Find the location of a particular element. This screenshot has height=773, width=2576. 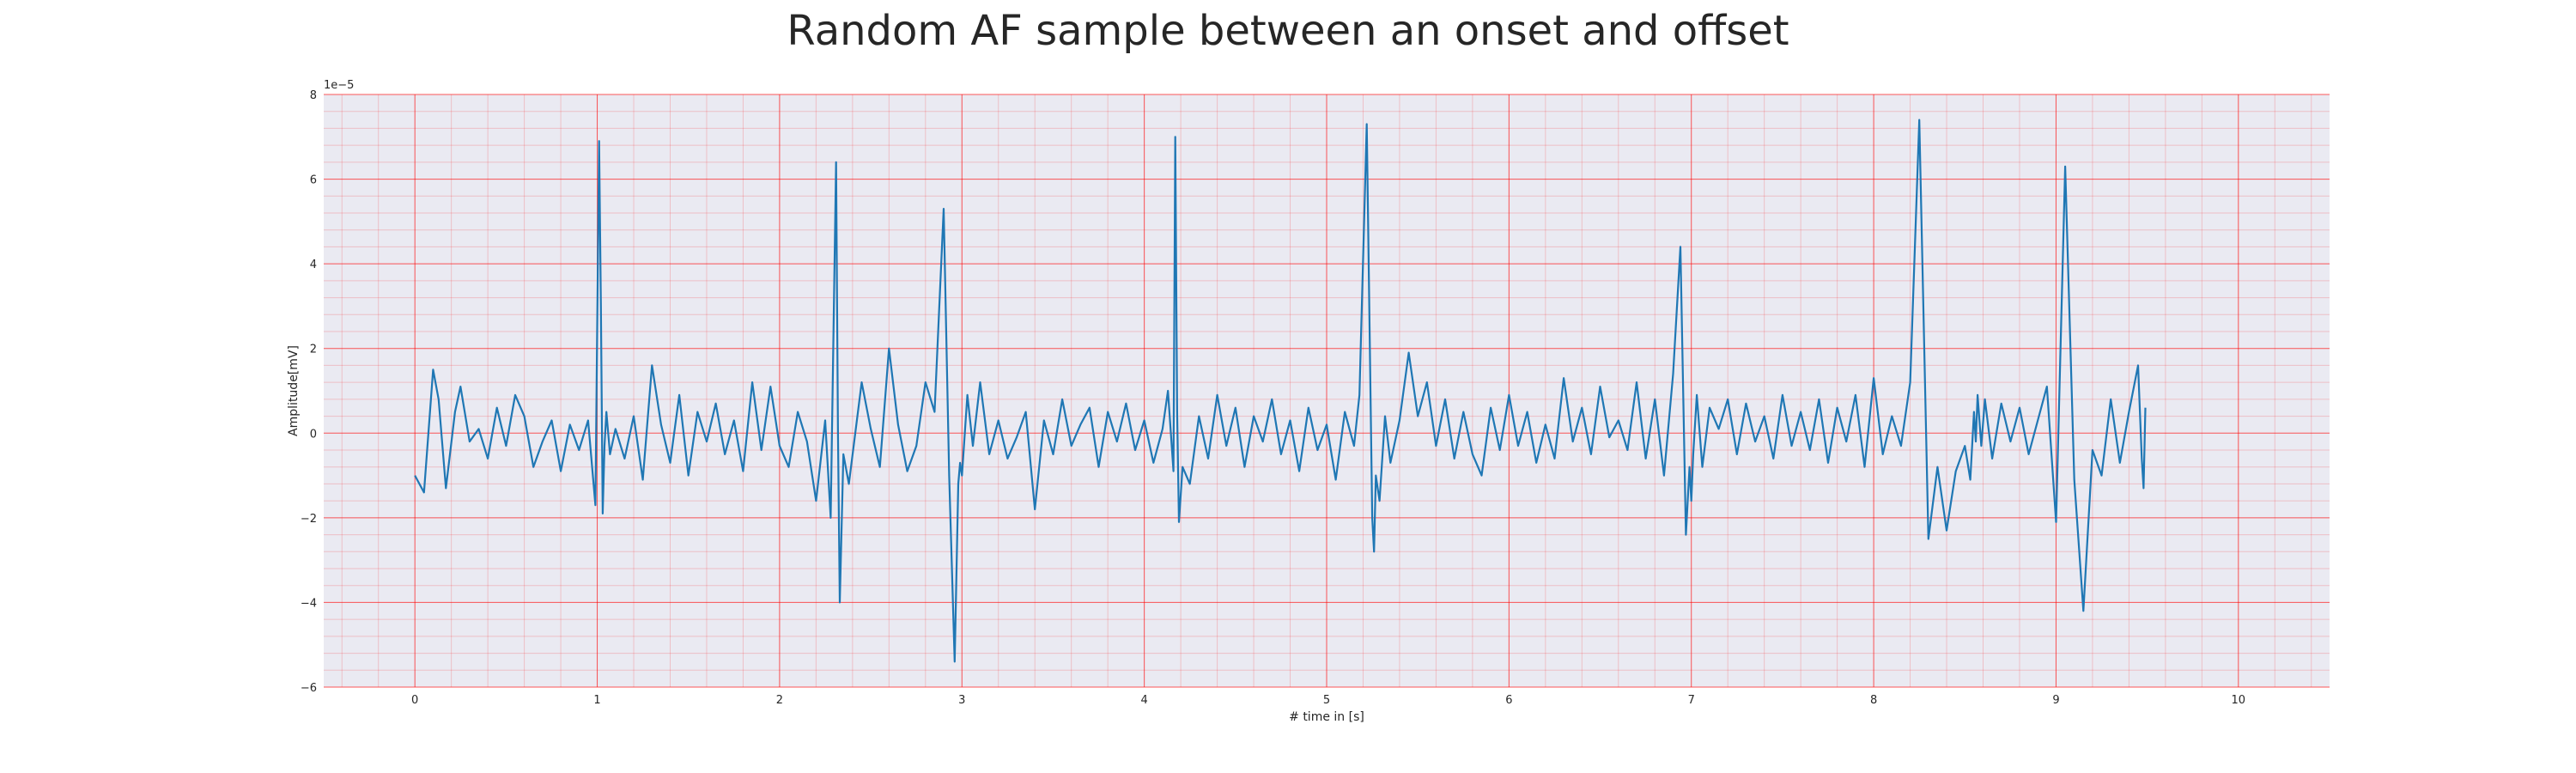

x-tick-label: 5 is located at coordinates (1327, 700).